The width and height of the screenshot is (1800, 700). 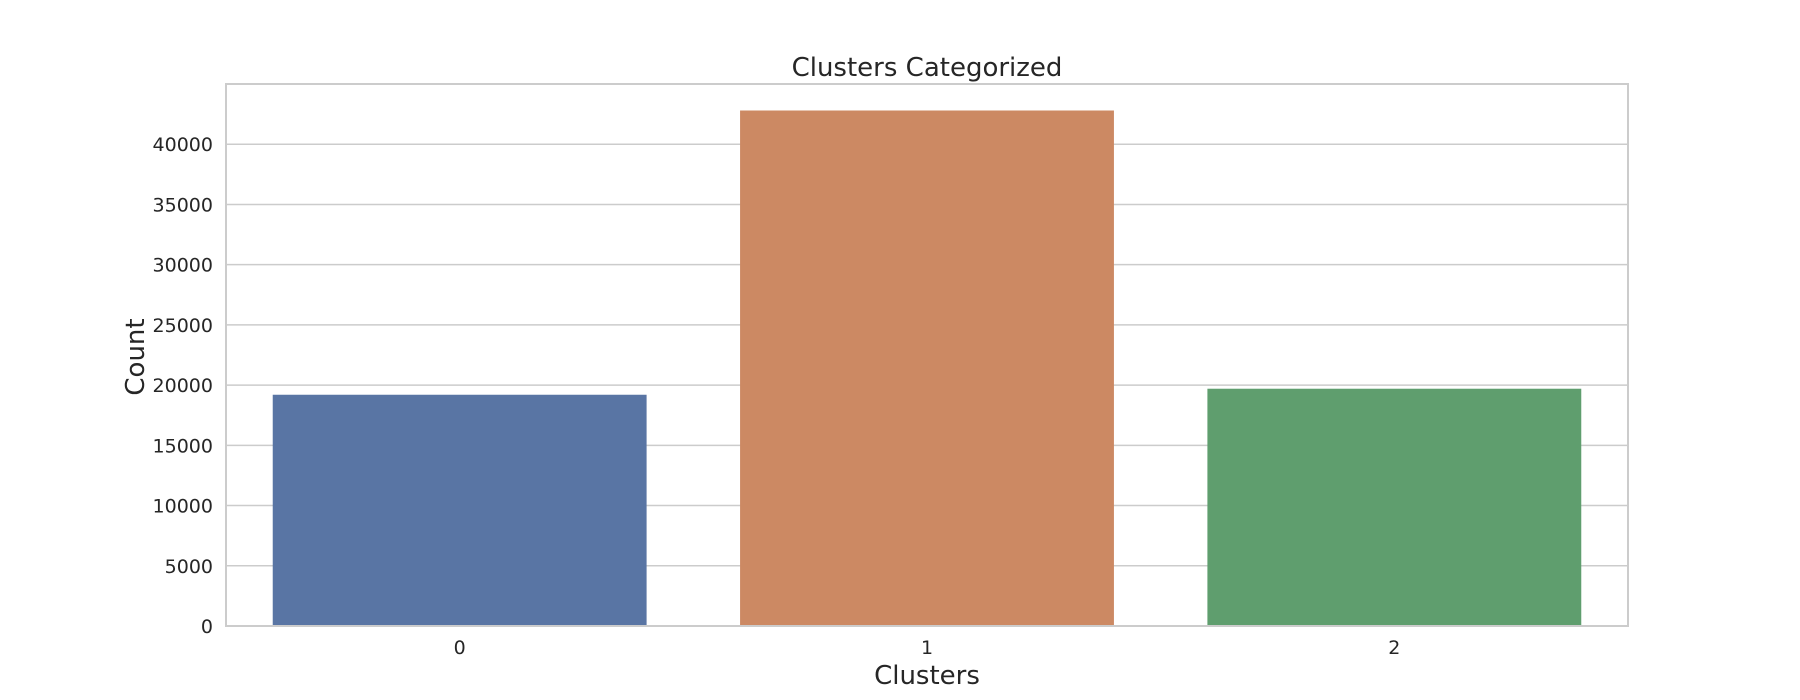 What do you see at coordinates (460, 648) in the screenshot?
I see `x-tick-label: 0` at bounding box center [460, 648].